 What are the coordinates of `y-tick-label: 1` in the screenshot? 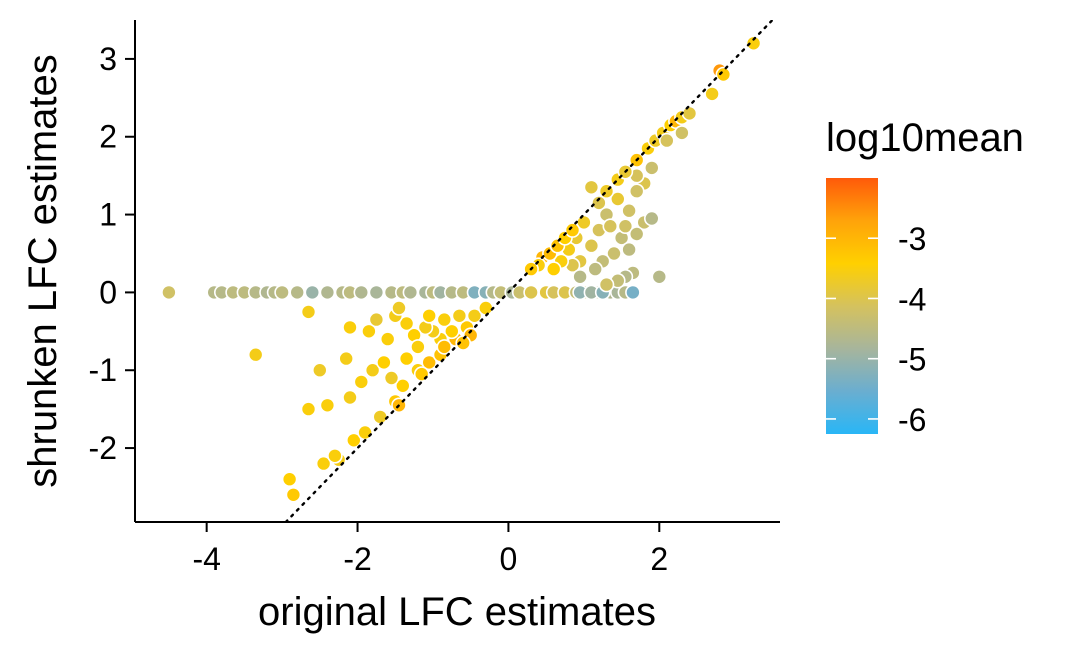 It's located at (108, 215).